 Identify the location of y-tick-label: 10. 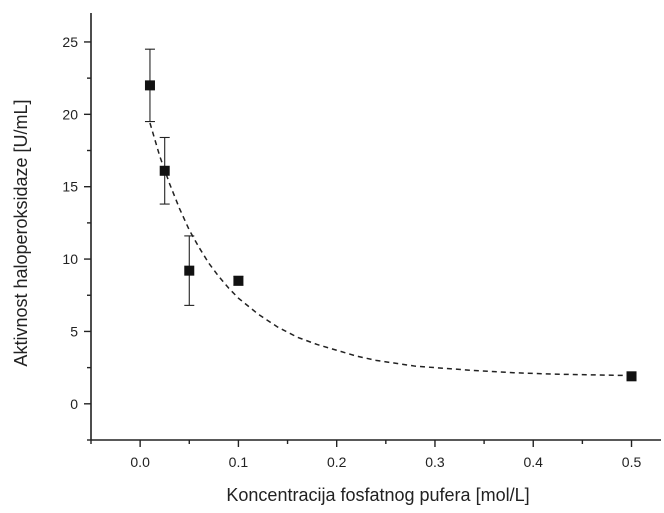
(70, 259).